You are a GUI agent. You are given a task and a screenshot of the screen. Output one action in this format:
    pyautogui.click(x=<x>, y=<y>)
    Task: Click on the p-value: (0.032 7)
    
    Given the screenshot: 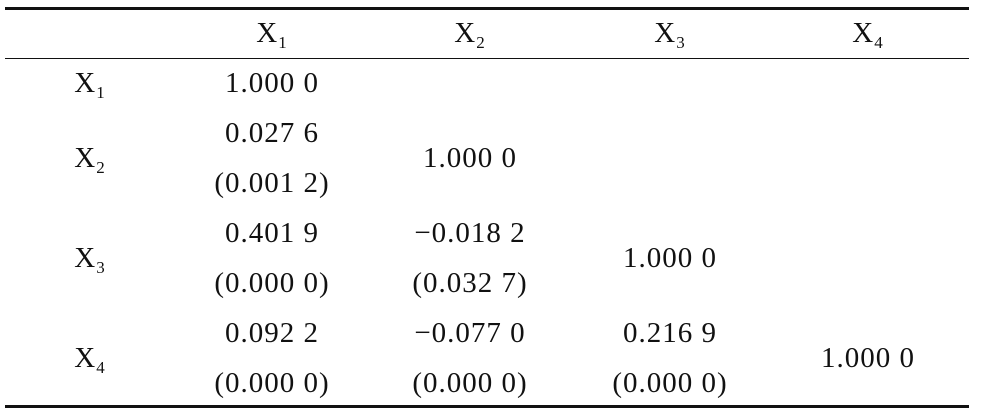 What is the action you would take?
    pyautogui.click(x=470, y=283)
    